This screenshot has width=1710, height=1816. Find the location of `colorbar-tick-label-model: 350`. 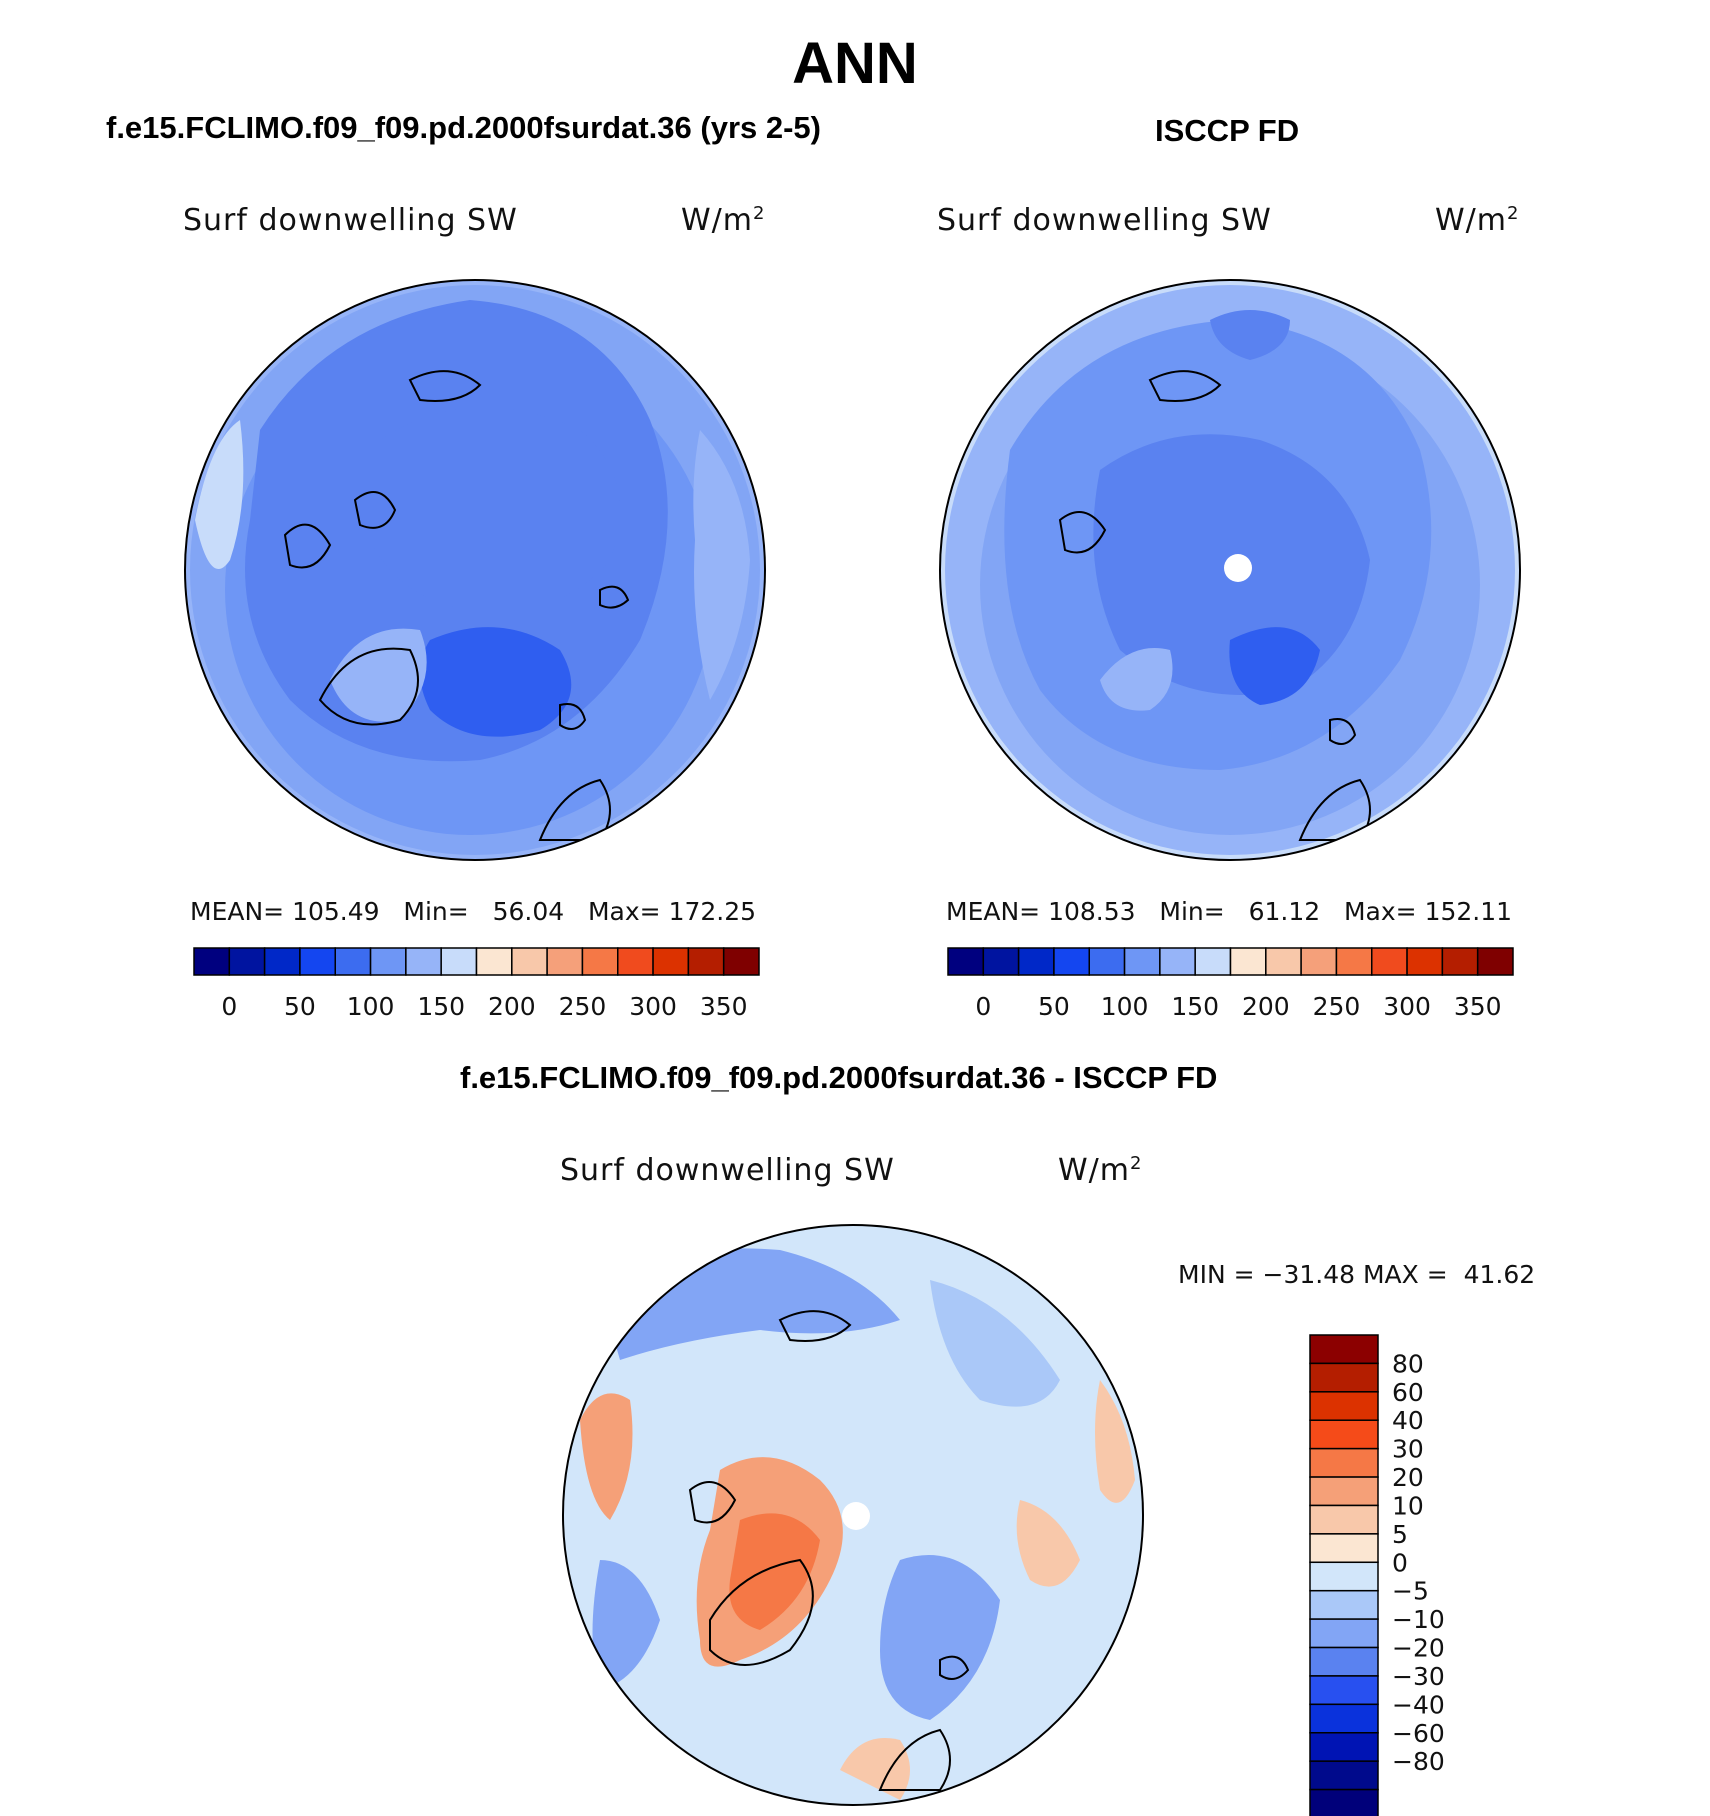

colorbar-tick-label-model: 350 is located at coordinates (724, 1006).